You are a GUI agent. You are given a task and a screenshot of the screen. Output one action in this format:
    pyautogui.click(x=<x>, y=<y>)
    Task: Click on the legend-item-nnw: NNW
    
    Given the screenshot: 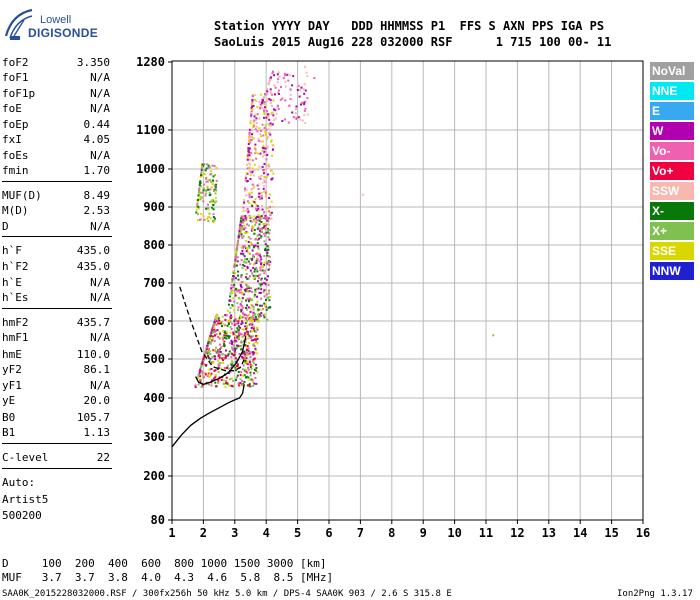 What is the action you would take?
    pyautogui.click(x=672, y=271)
    